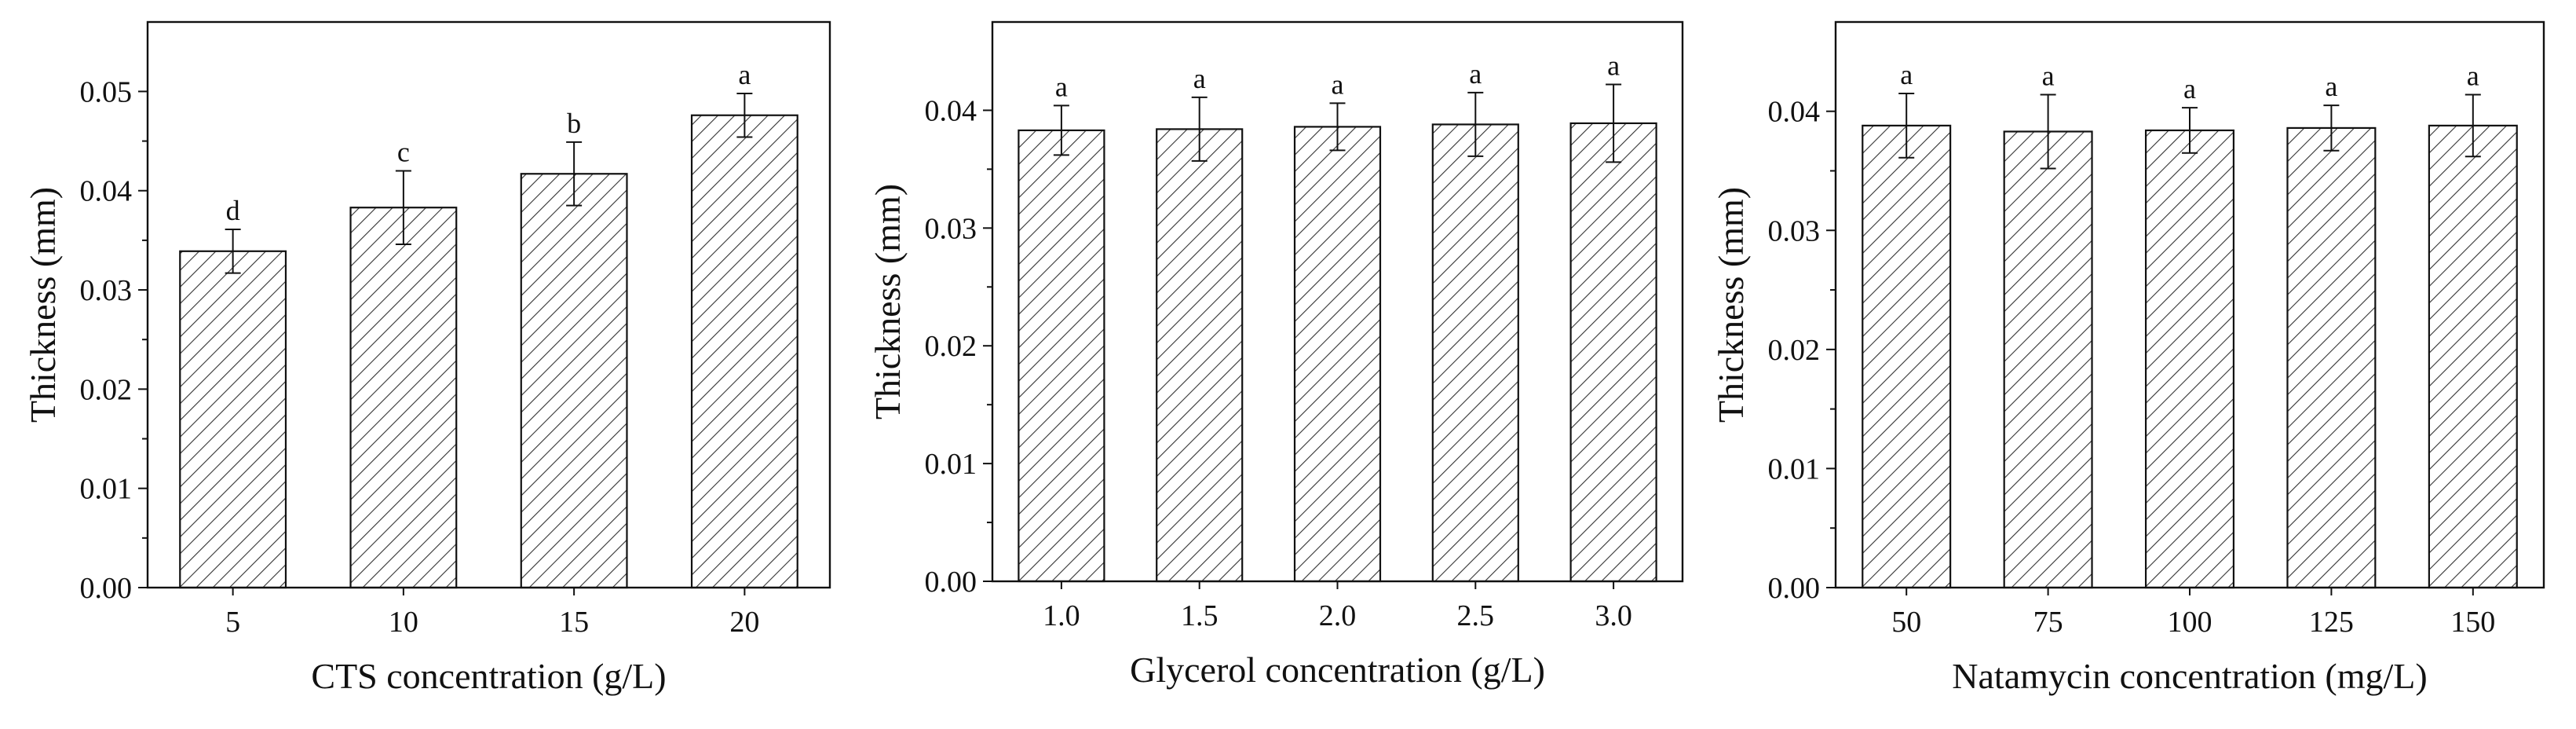  What do you see at coordinates (233, 210) in the screenshot?
I see `significance-letter-5: d` at bounding box center [233, 210].